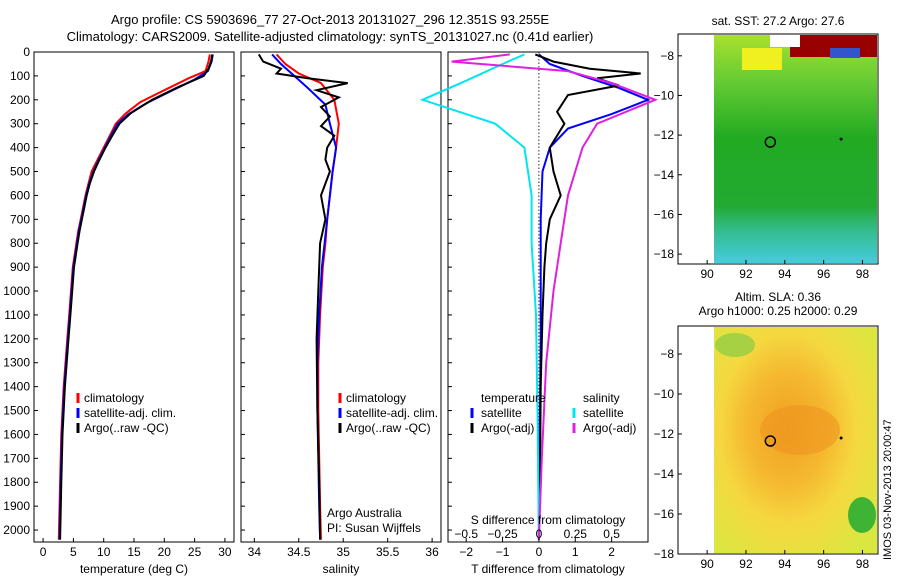 The height and width of the screenshot is (580, 900). I want to click on legend-header: salinity, so click(601, 398).